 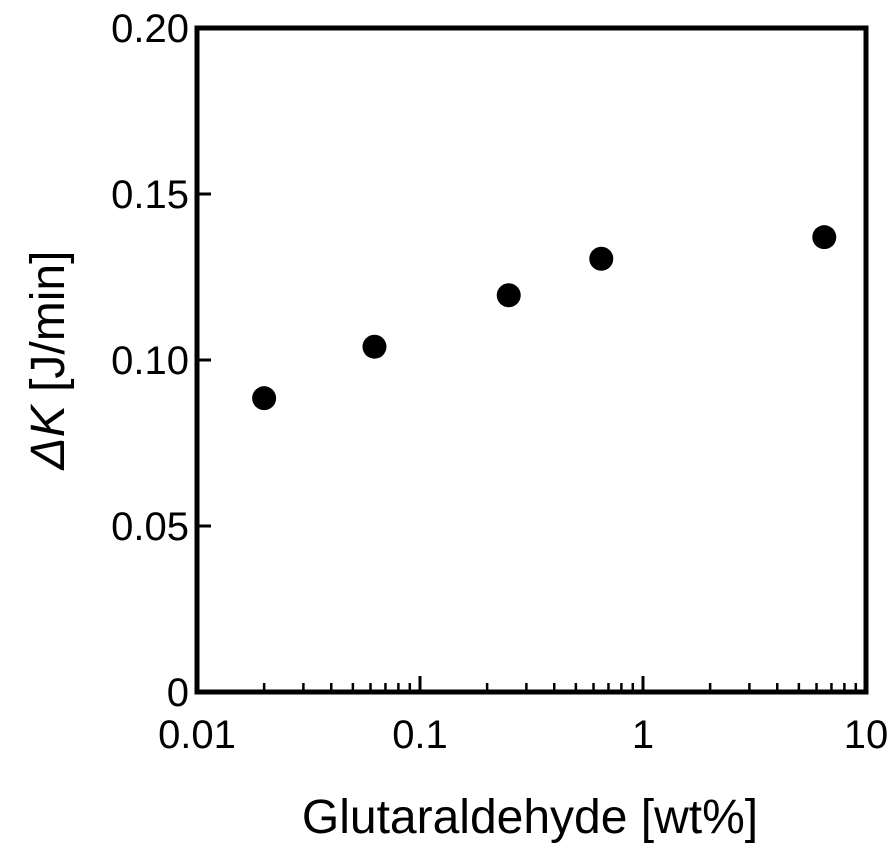 What do you see at coordinates (643, 735) in the screenshot?
I see `x-tick-label: 1` at bounding box center [643, 735].